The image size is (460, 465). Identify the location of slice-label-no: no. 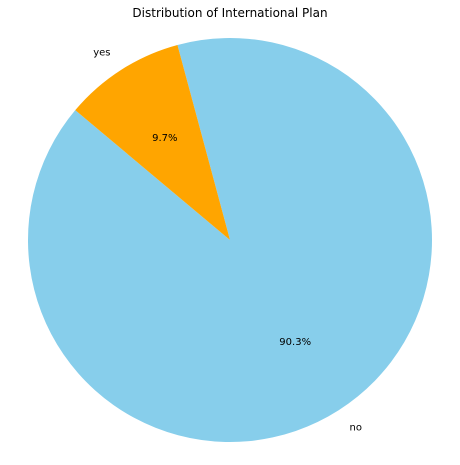
(356, 427).